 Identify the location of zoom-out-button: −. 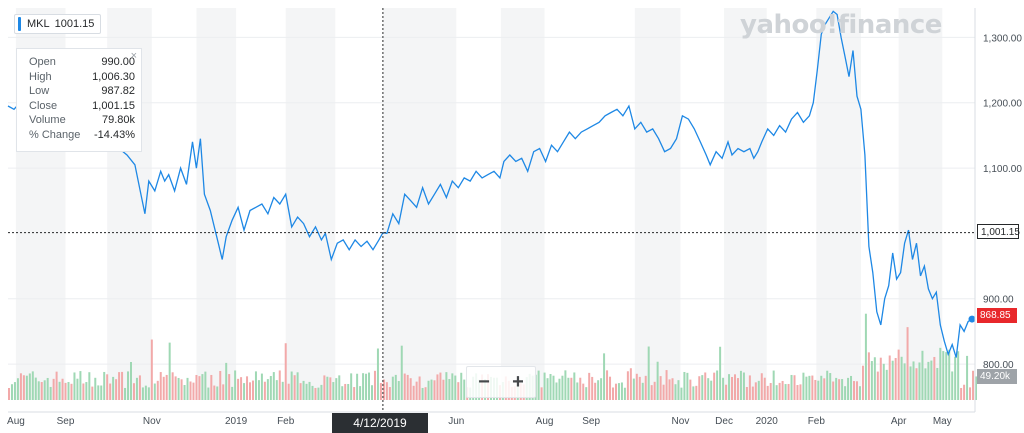
(484, 382).